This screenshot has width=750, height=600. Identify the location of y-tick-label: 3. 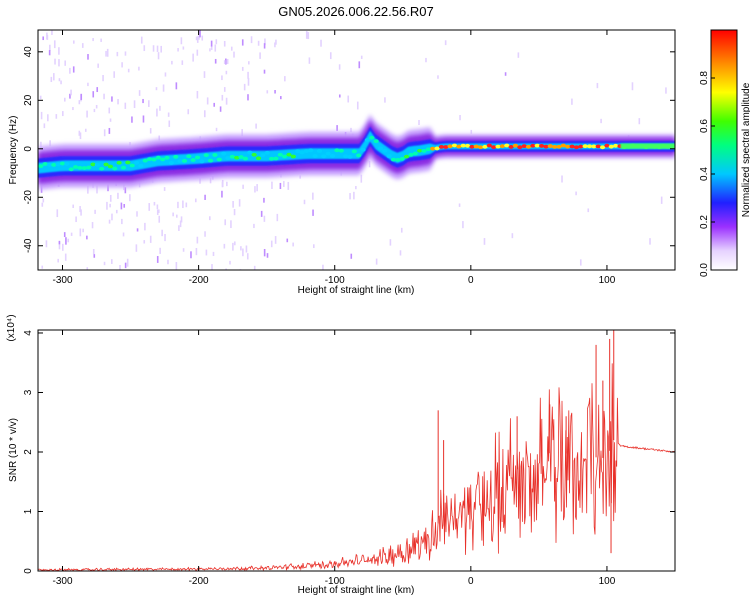
(28, 392).